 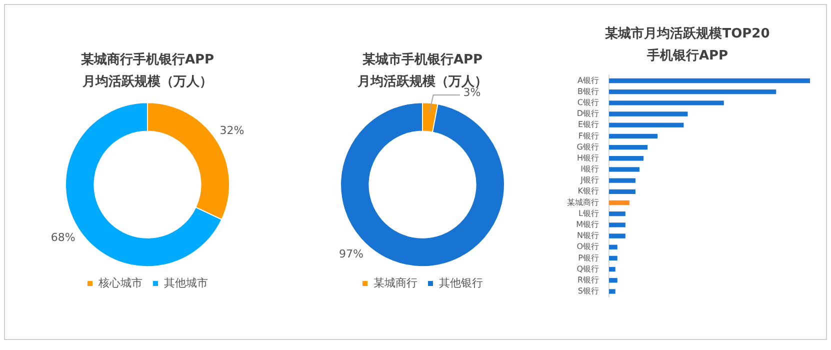 I want to click on legend-label: 某城商行, so click(x=396, y=283).